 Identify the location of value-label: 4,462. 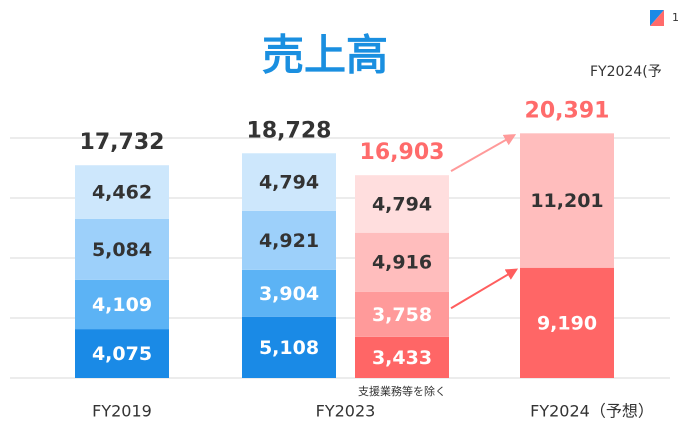
(122, 193).